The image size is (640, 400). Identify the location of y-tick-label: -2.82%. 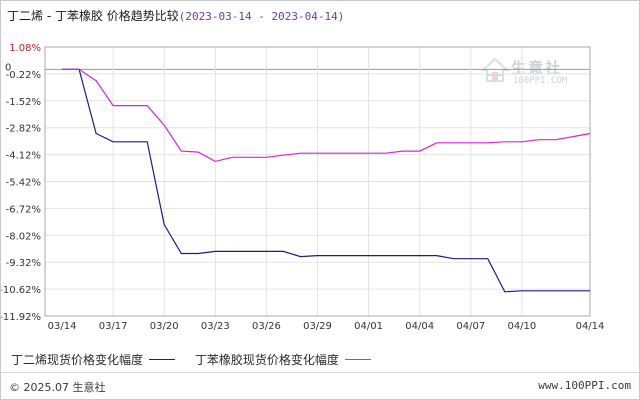
(23, 129).